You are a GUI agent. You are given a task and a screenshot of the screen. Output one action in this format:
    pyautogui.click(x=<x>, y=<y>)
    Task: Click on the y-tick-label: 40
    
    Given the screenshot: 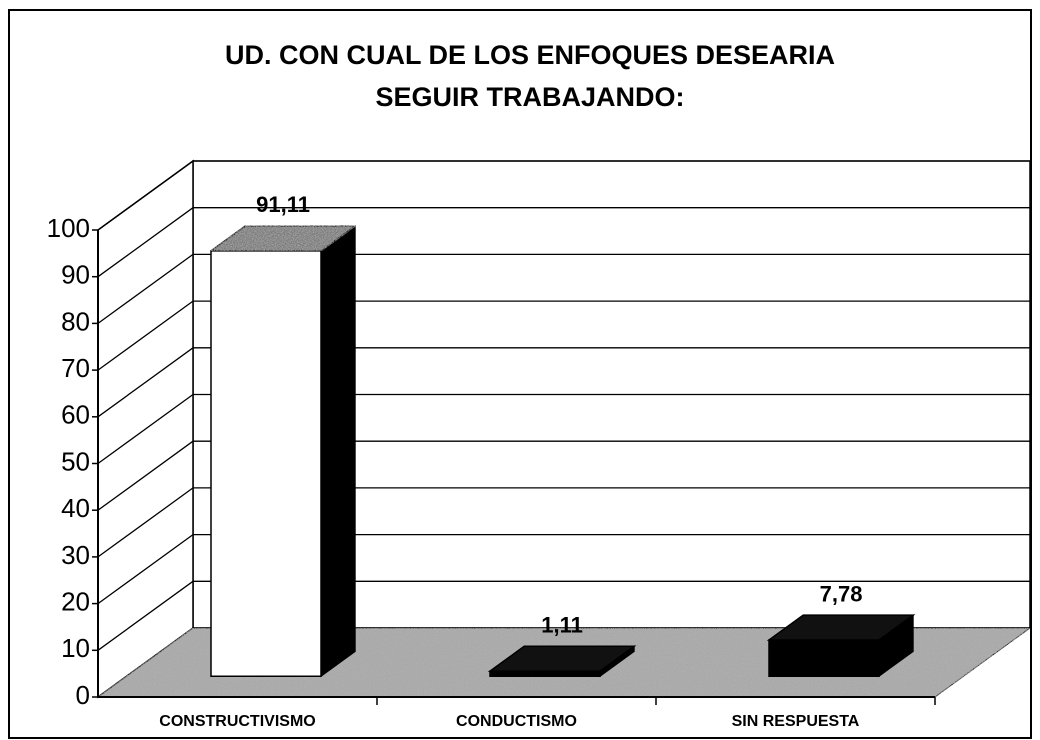 What is the action you would take?
    pyautogui.click(x=75, y=508)
    